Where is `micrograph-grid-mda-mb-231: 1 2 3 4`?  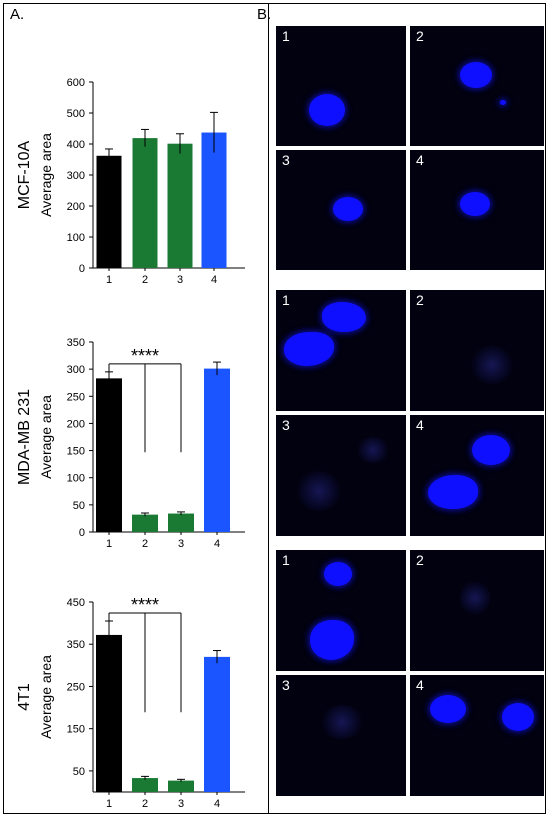 micrograph-grid-mda-mb-231: 1 2 3 4 is located at coordinates (410, 413).